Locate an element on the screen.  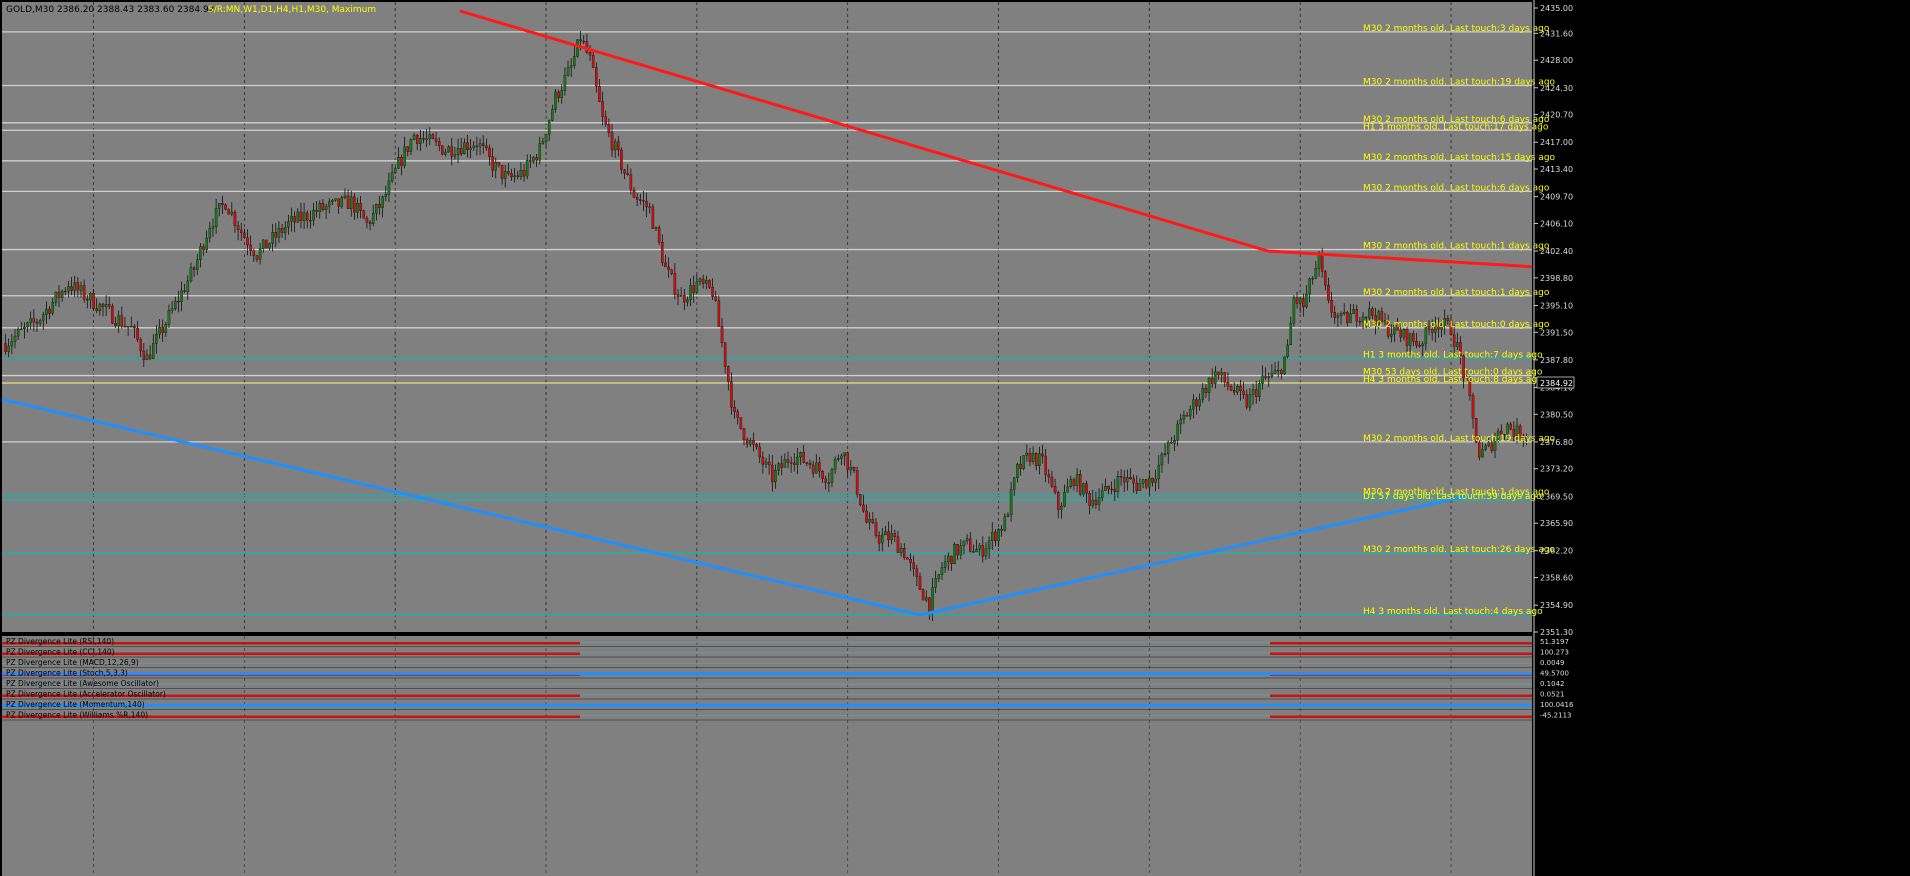
trendline-red is located at coordinates (864, 131).